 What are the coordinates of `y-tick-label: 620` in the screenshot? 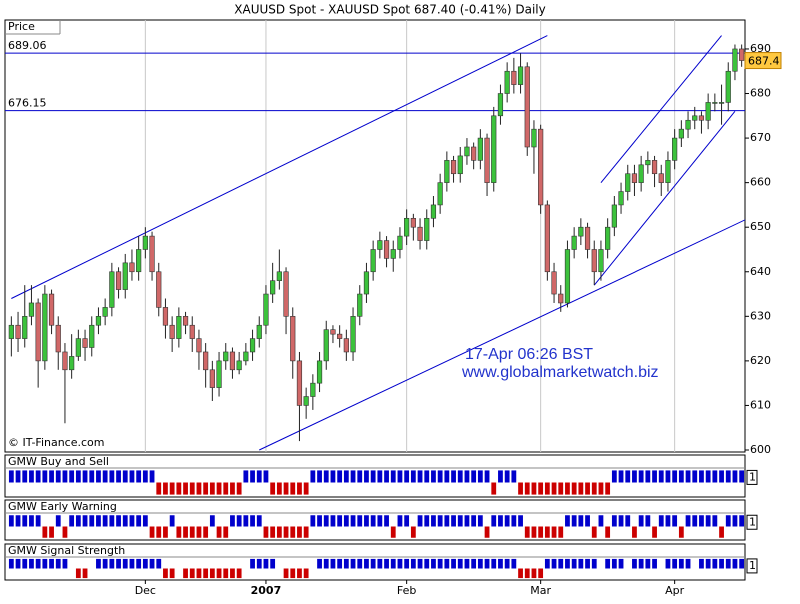 It's located at (760, 360).